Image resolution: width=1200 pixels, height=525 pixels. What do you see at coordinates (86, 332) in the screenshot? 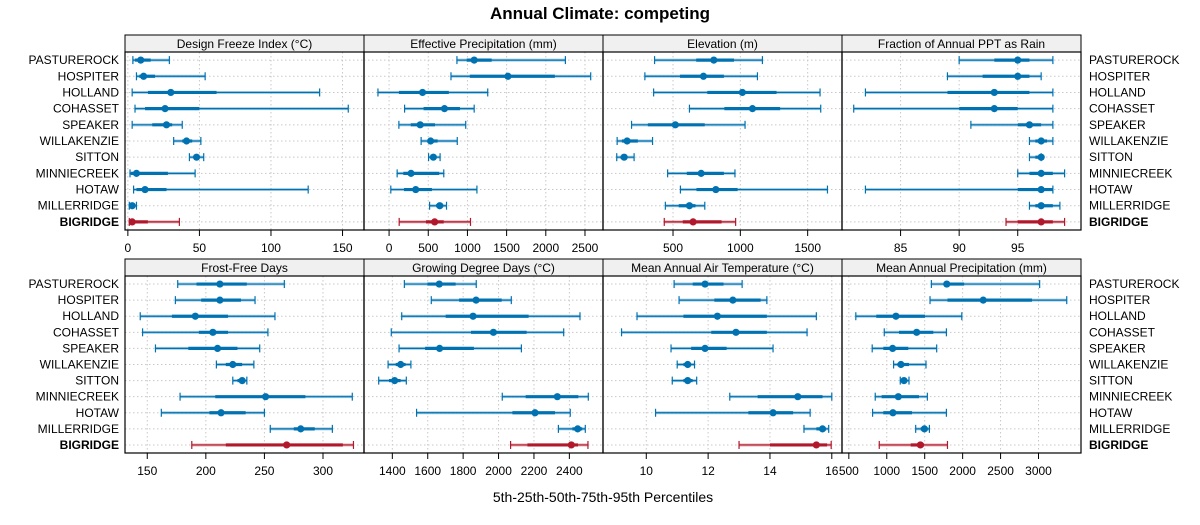
I see `y-category-label-left: COHASSET` at bounding box center [86, 332].